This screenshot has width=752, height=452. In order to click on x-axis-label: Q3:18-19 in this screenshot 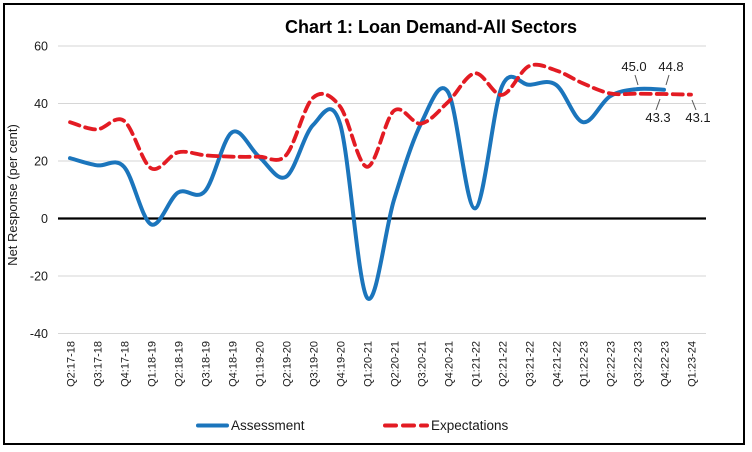, I will do `click(207, 364)`.